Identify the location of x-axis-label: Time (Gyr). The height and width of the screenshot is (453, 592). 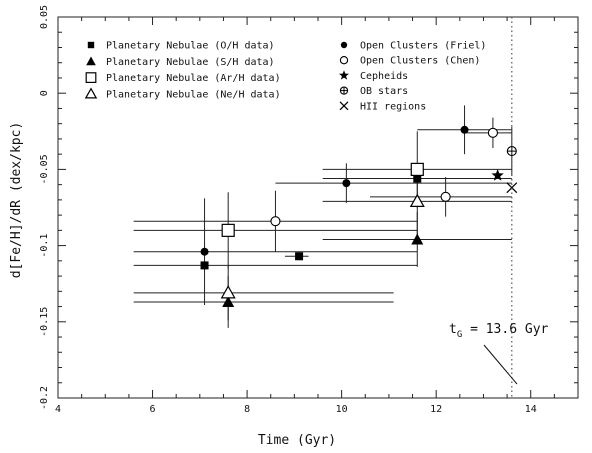
(297, 440).